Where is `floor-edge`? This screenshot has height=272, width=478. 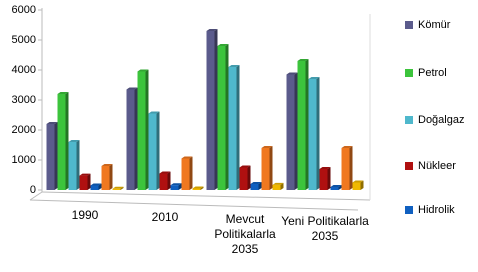
floor-edge is located at coordinates (194, 205).